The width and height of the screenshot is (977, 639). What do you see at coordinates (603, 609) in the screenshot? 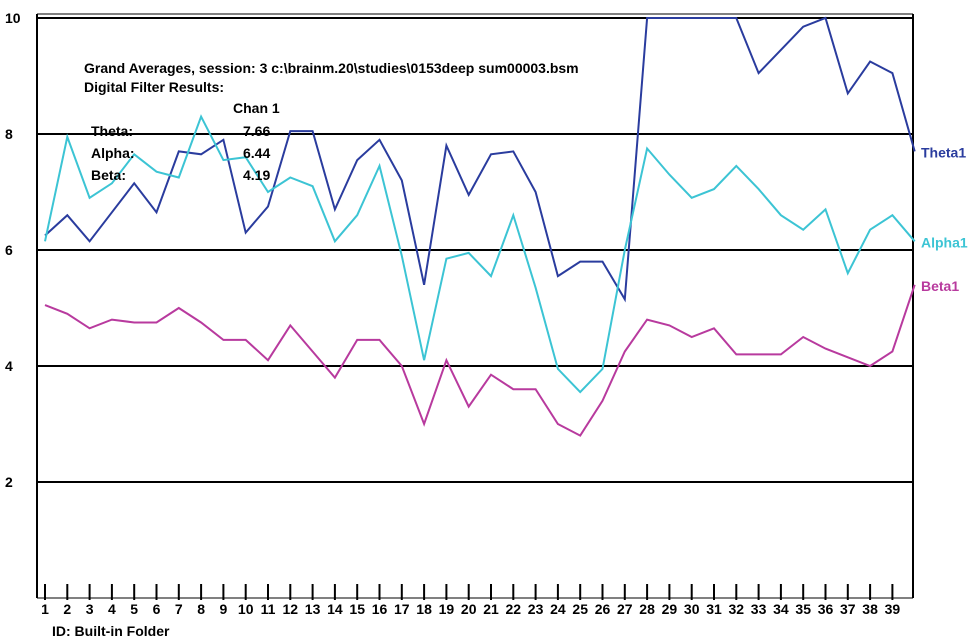
I see `x-tick-label-26: 26` at bounding box center [603, 609].